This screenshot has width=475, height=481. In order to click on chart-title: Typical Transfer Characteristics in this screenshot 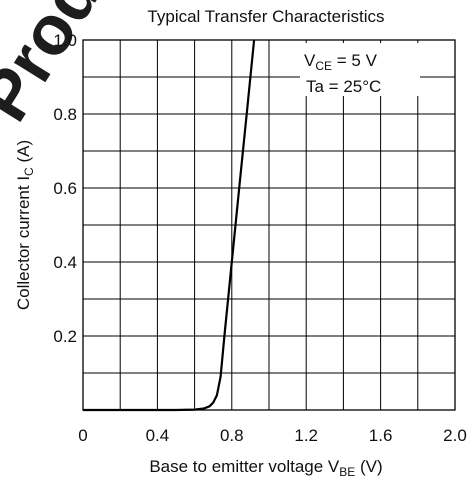, I will do `click(265, 16)`.